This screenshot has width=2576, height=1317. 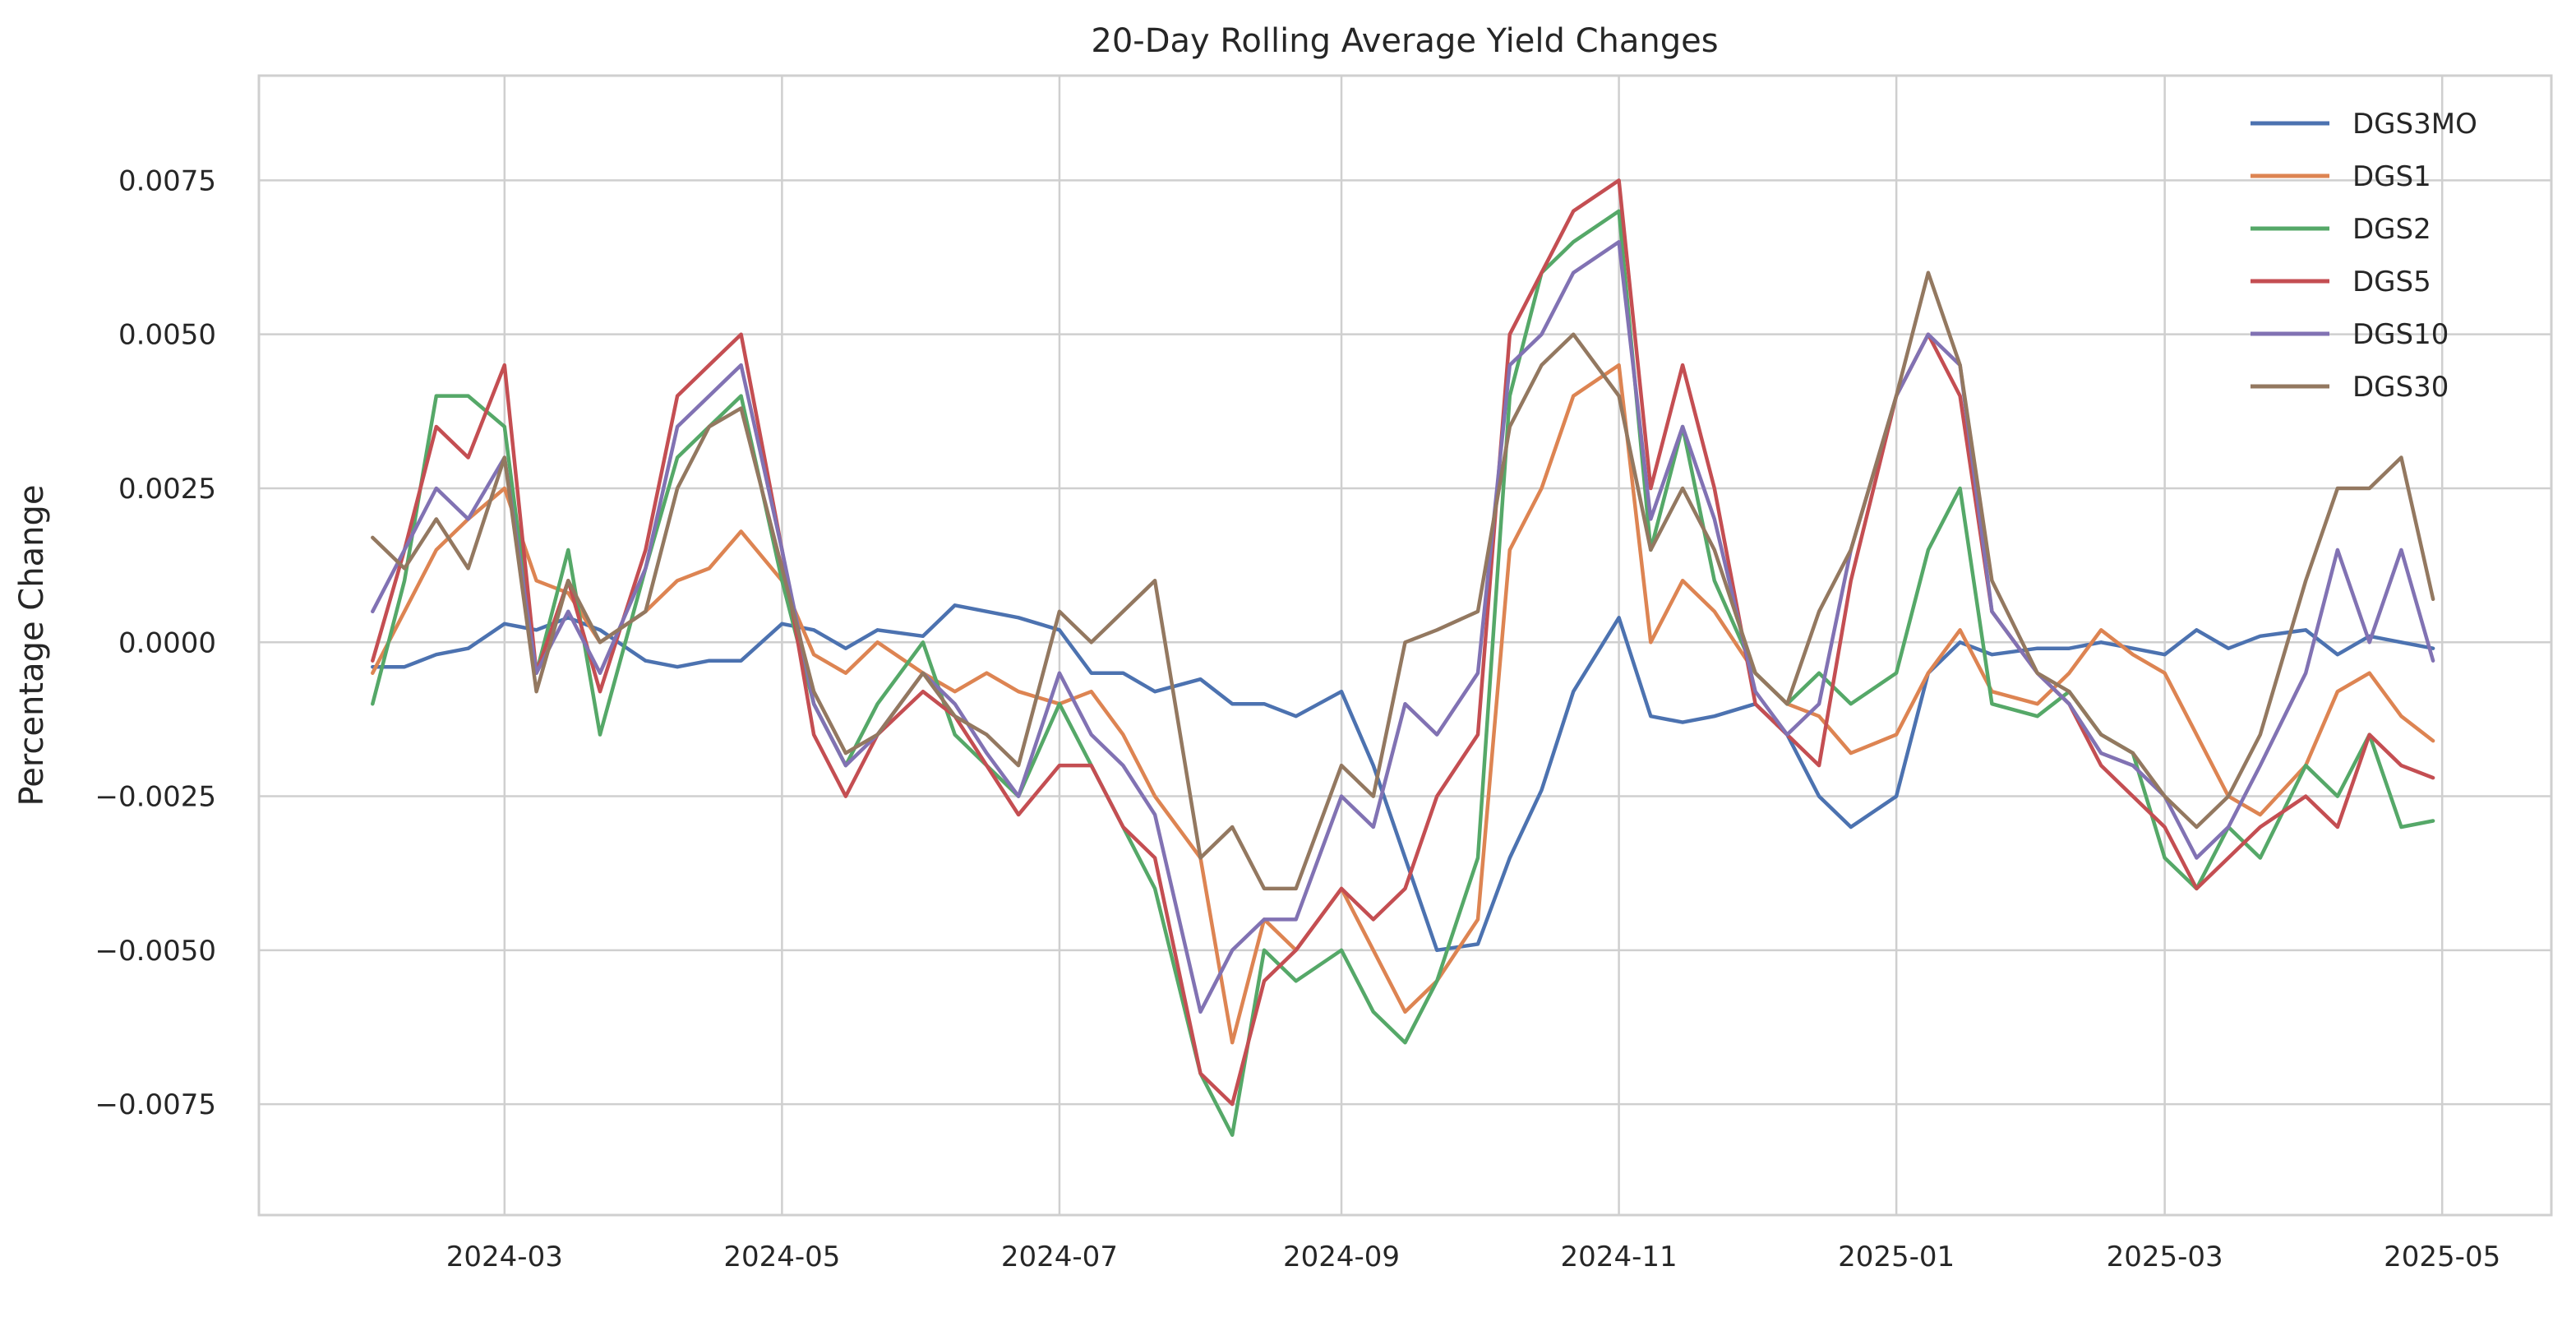 I want to click on legend-label-dgs30: DGS30, so click(x=2400, y=387).